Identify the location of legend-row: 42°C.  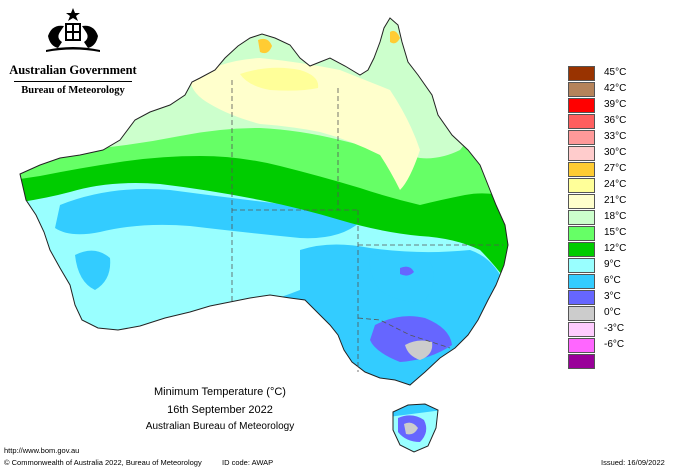
(615, 89).